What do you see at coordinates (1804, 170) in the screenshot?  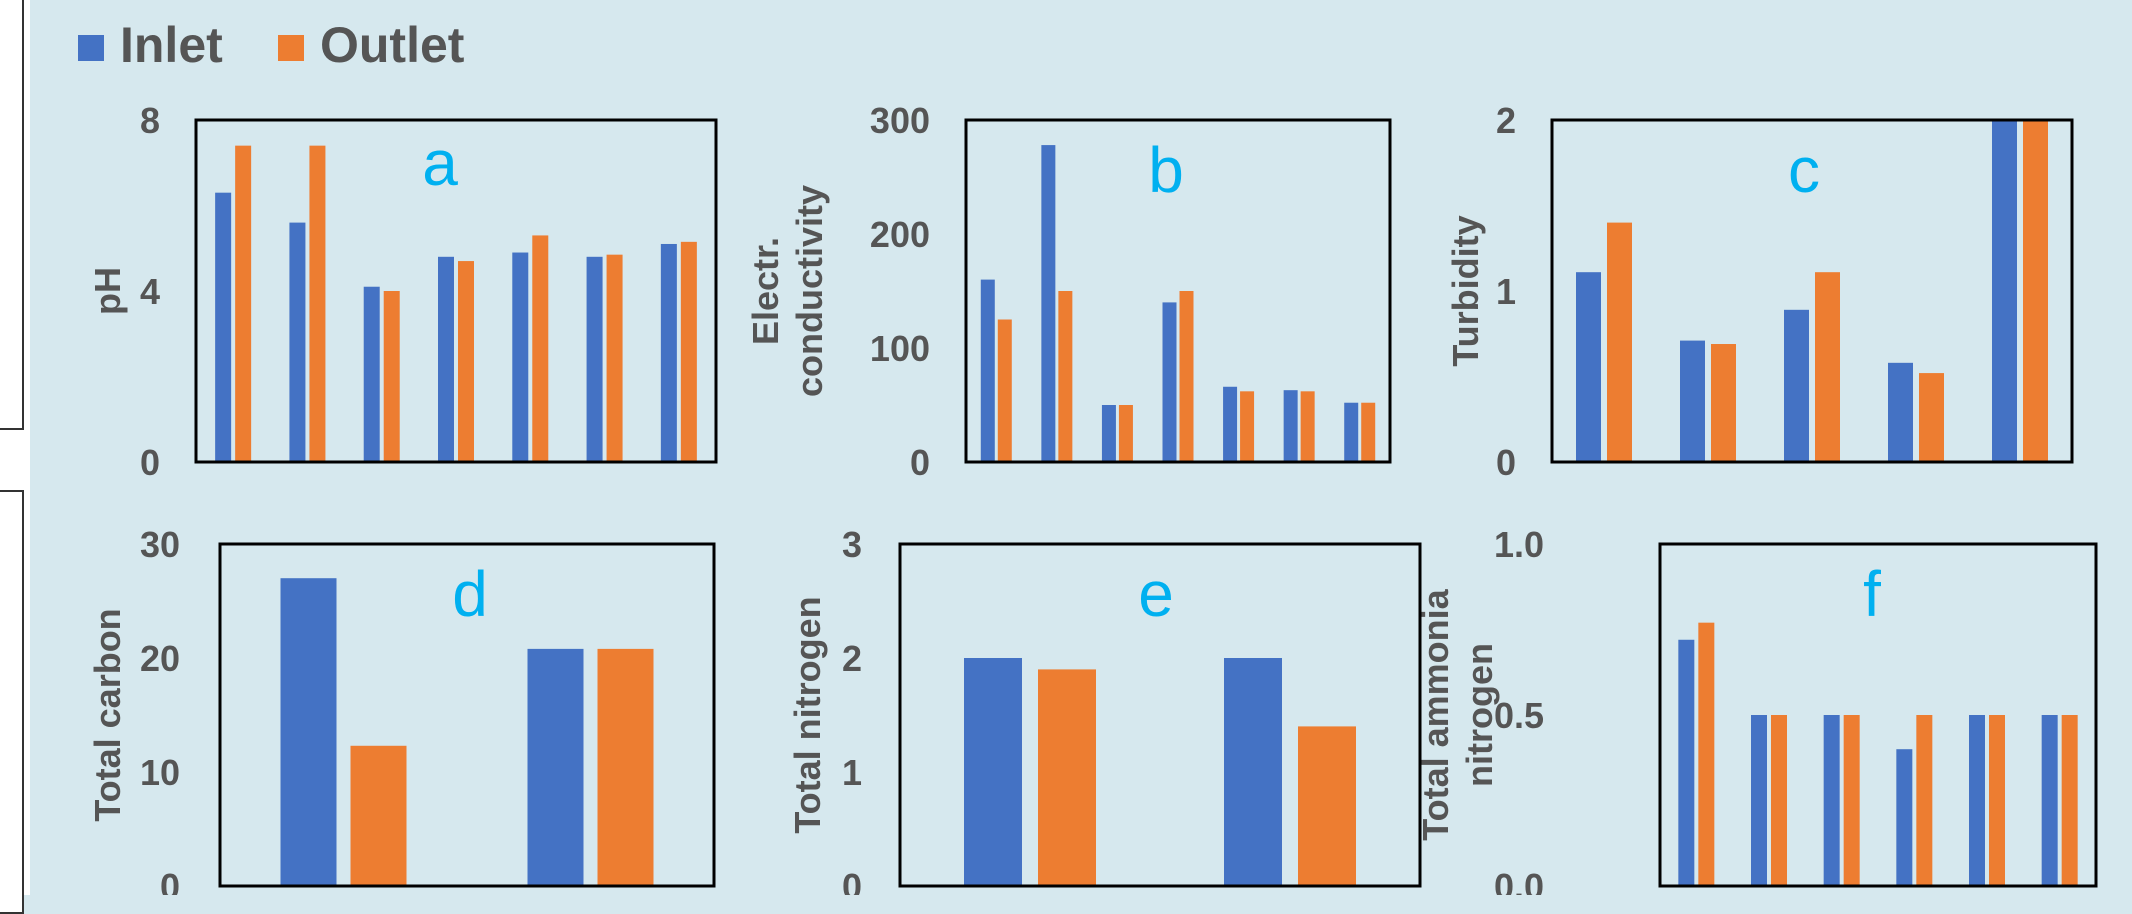 I see `panel-label-c: c` at bounding box center [1804, 170].